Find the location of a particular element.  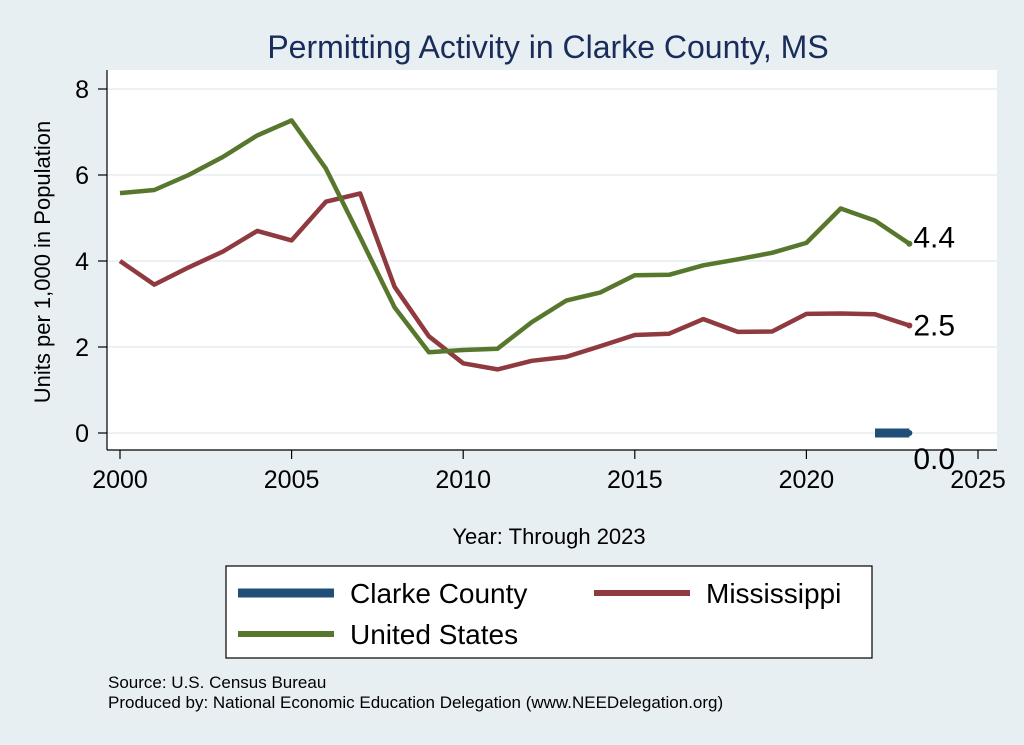

y-tick-label-8: 8 is located at coordinates (82, 90).